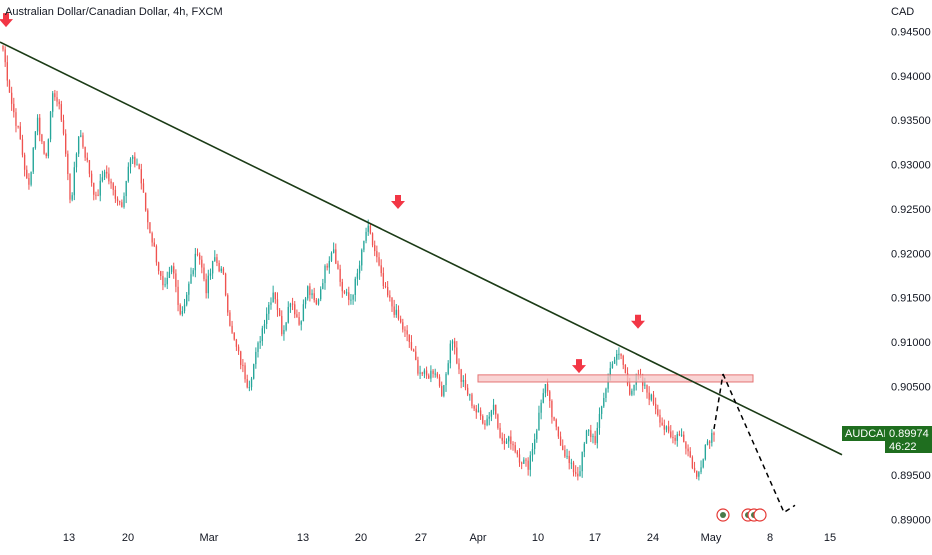 The width and height of the screenshot is (932, 555). I want to click on price-badge: AUDCAD 0.89974 46:22, so click(887, 439).